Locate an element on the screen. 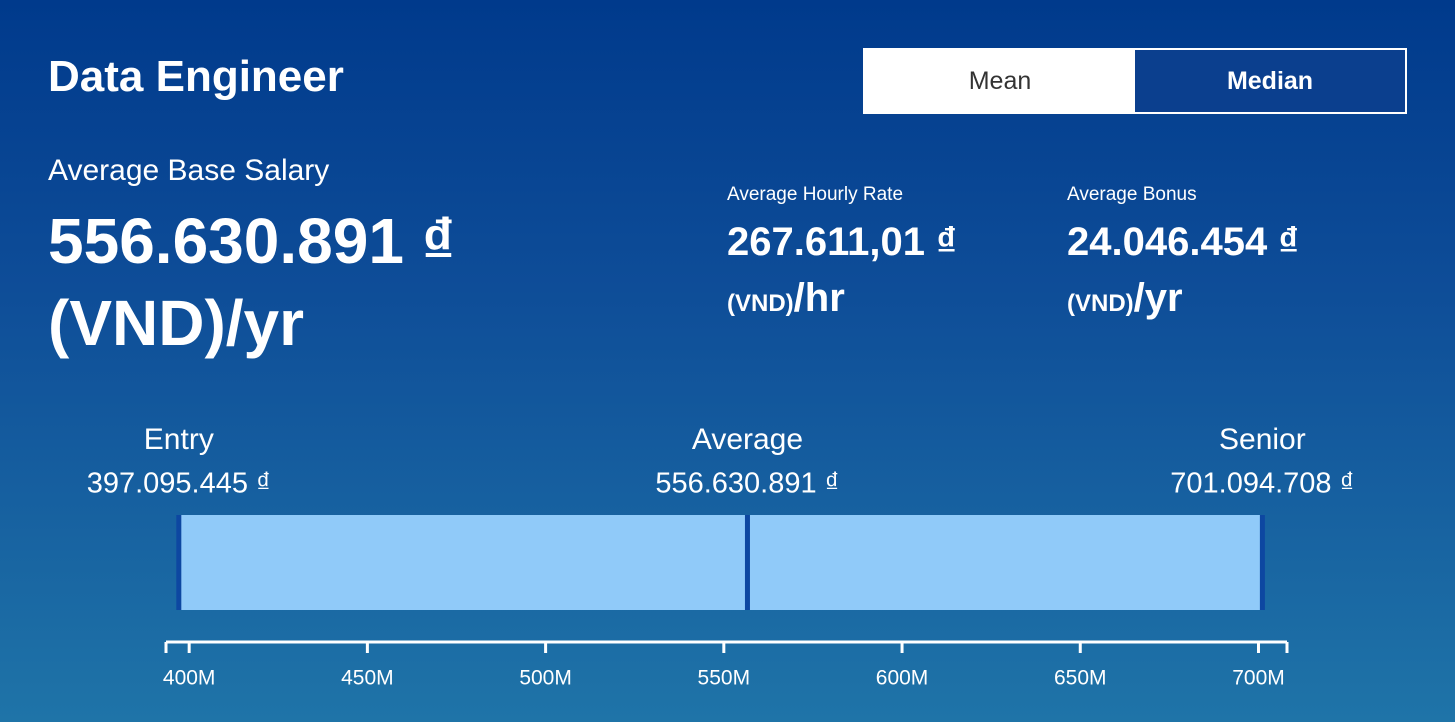 The image size is (1455, 722). bonus-unit-main: /yr is located at coordinates (1158, 298).